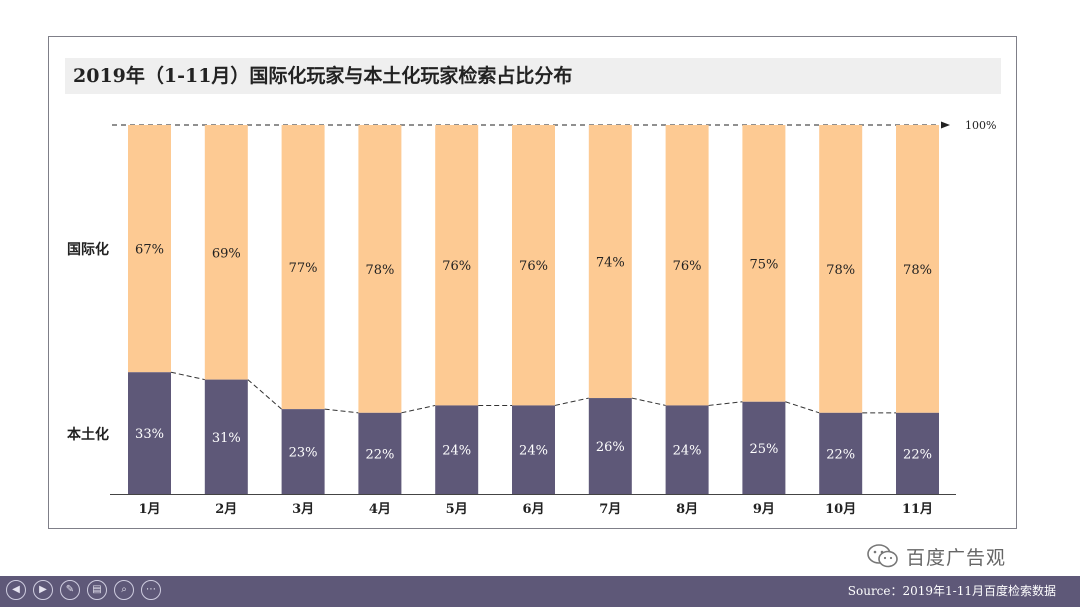 This screenshot has width=1080, height=607. What do you see at coordinates (687, 509) in the screenshot?
I see `category-label: 8月` at bounding box center [687, 509].